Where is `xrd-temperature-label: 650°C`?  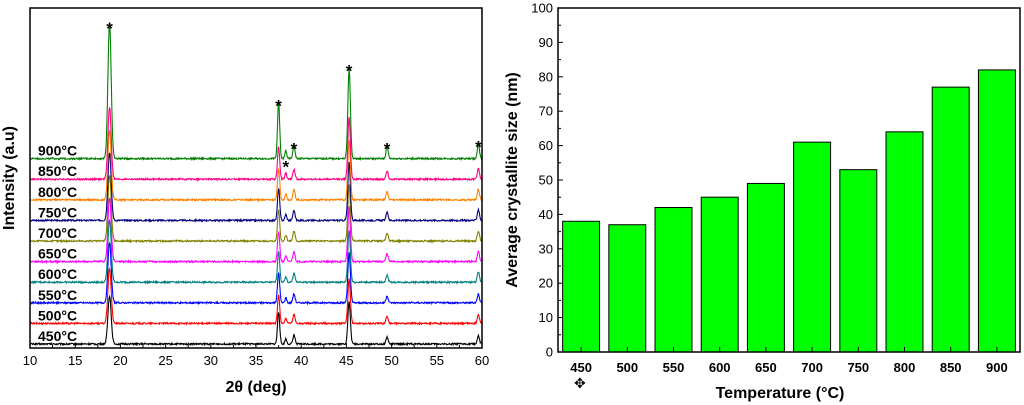 xrd-temperature-label: 650°C is located at coordinates (57, 254).